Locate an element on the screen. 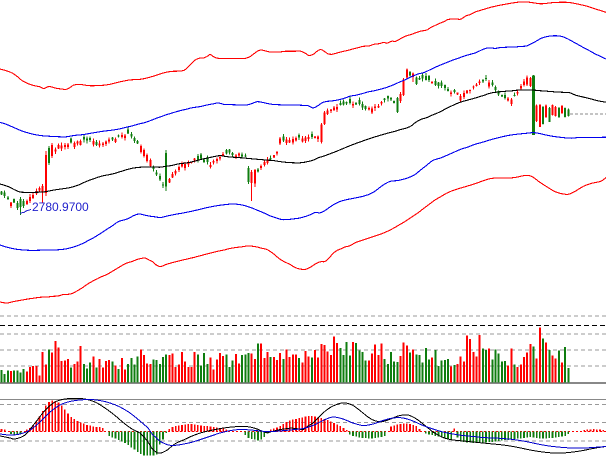 This screenshot has height=461, width=606. svg-text: 2780.9700 is located at coordinates (60, 207).